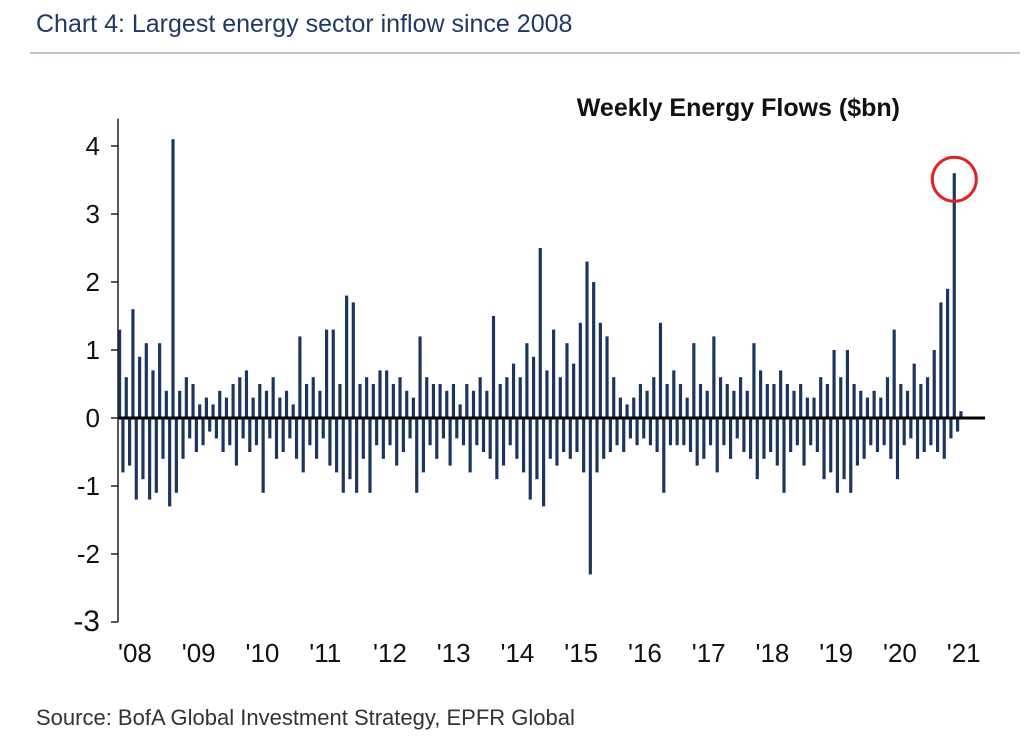  What do you see at coordinates (454, 653) in the screenshot?
I see `x-tick-label: '13` at bounding box center [454, 653].